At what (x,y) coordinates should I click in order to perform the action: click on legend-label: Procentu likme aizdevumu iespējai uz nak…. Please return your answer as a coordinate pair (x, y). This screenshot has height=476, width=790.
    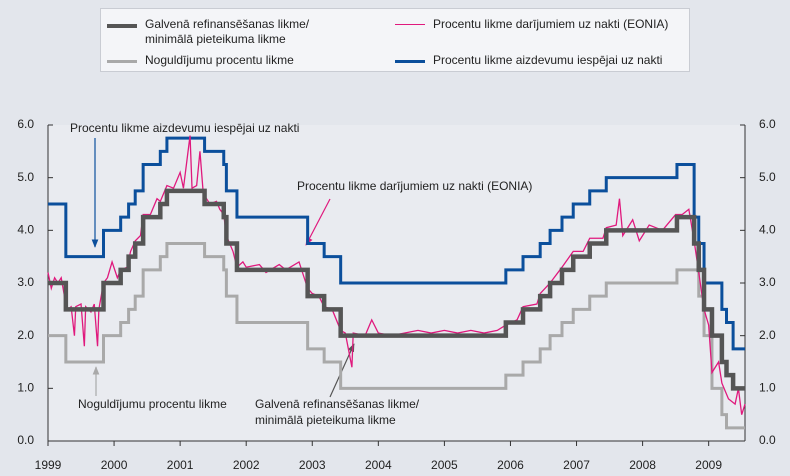
    Looking at the image, I should click on (548, 60).